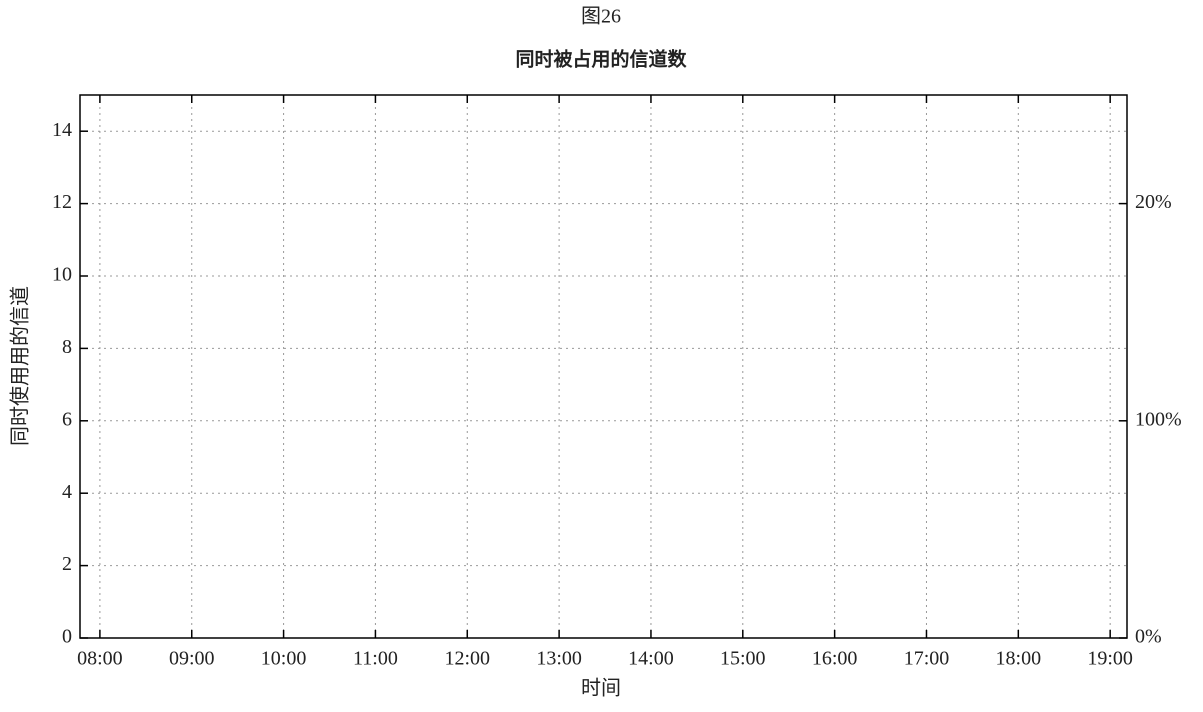  I want to click on y-tick-label: 6, so click(67, 419).